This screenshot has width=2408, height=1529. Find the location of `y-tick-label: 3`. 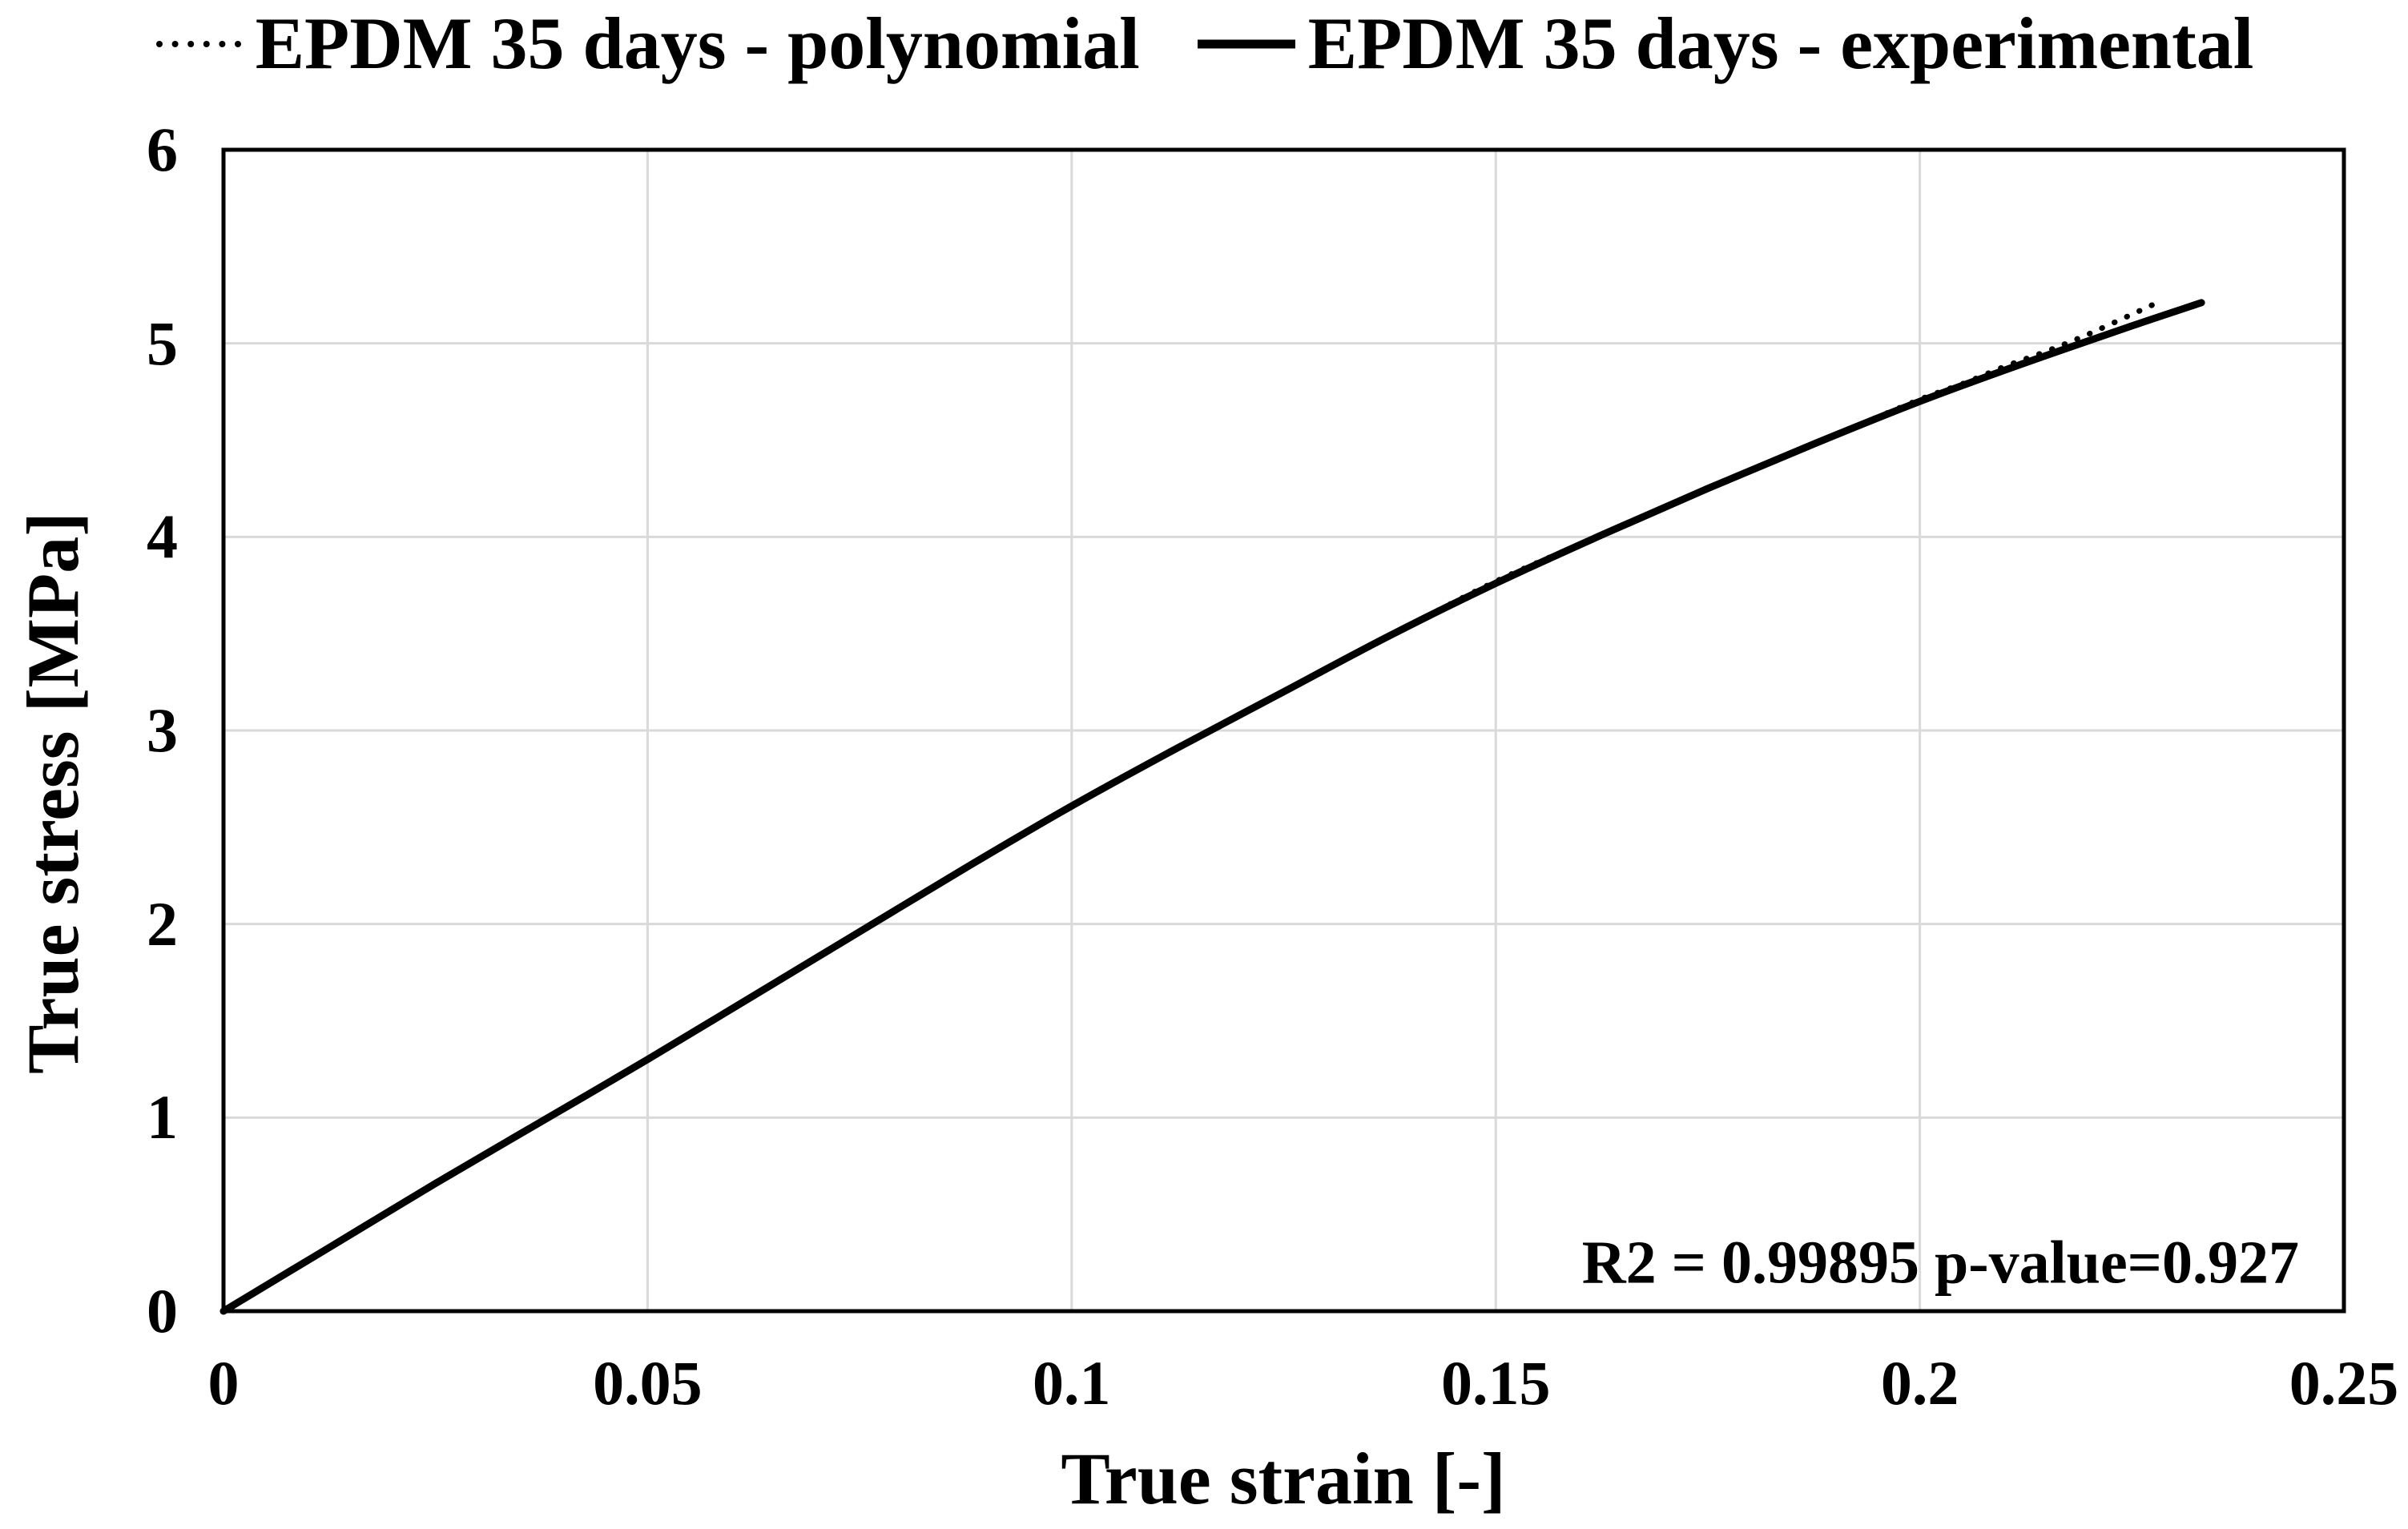

y-tick-label: 3 is located at coordinates (162, 730).